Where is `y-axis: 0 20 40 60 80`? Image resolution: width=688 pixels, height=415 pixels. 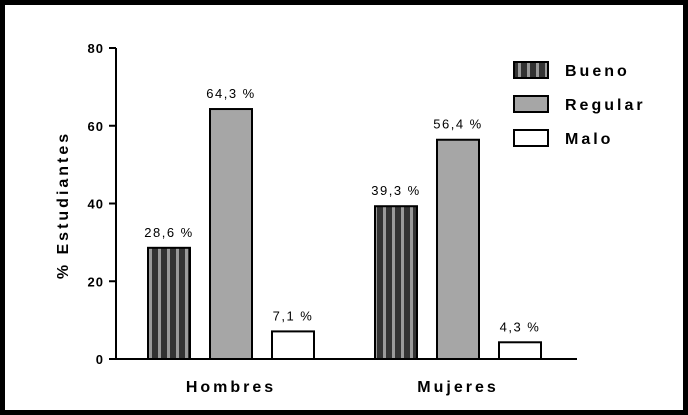
y-axis: 0 20 40 60 80 is located at coordinates (102, 204).